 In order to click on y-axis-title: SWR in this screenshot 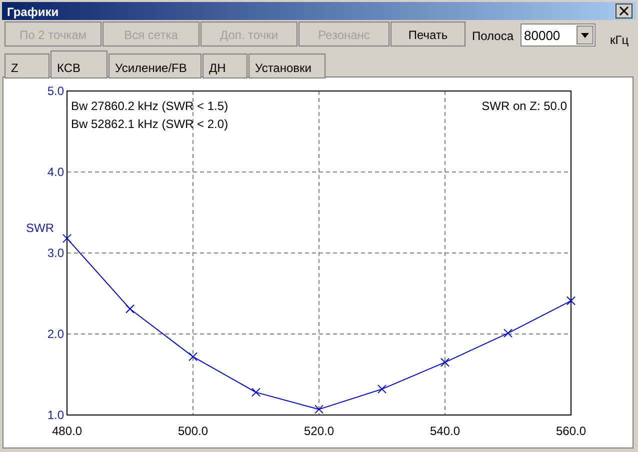, I will do `click(40, 228)`.